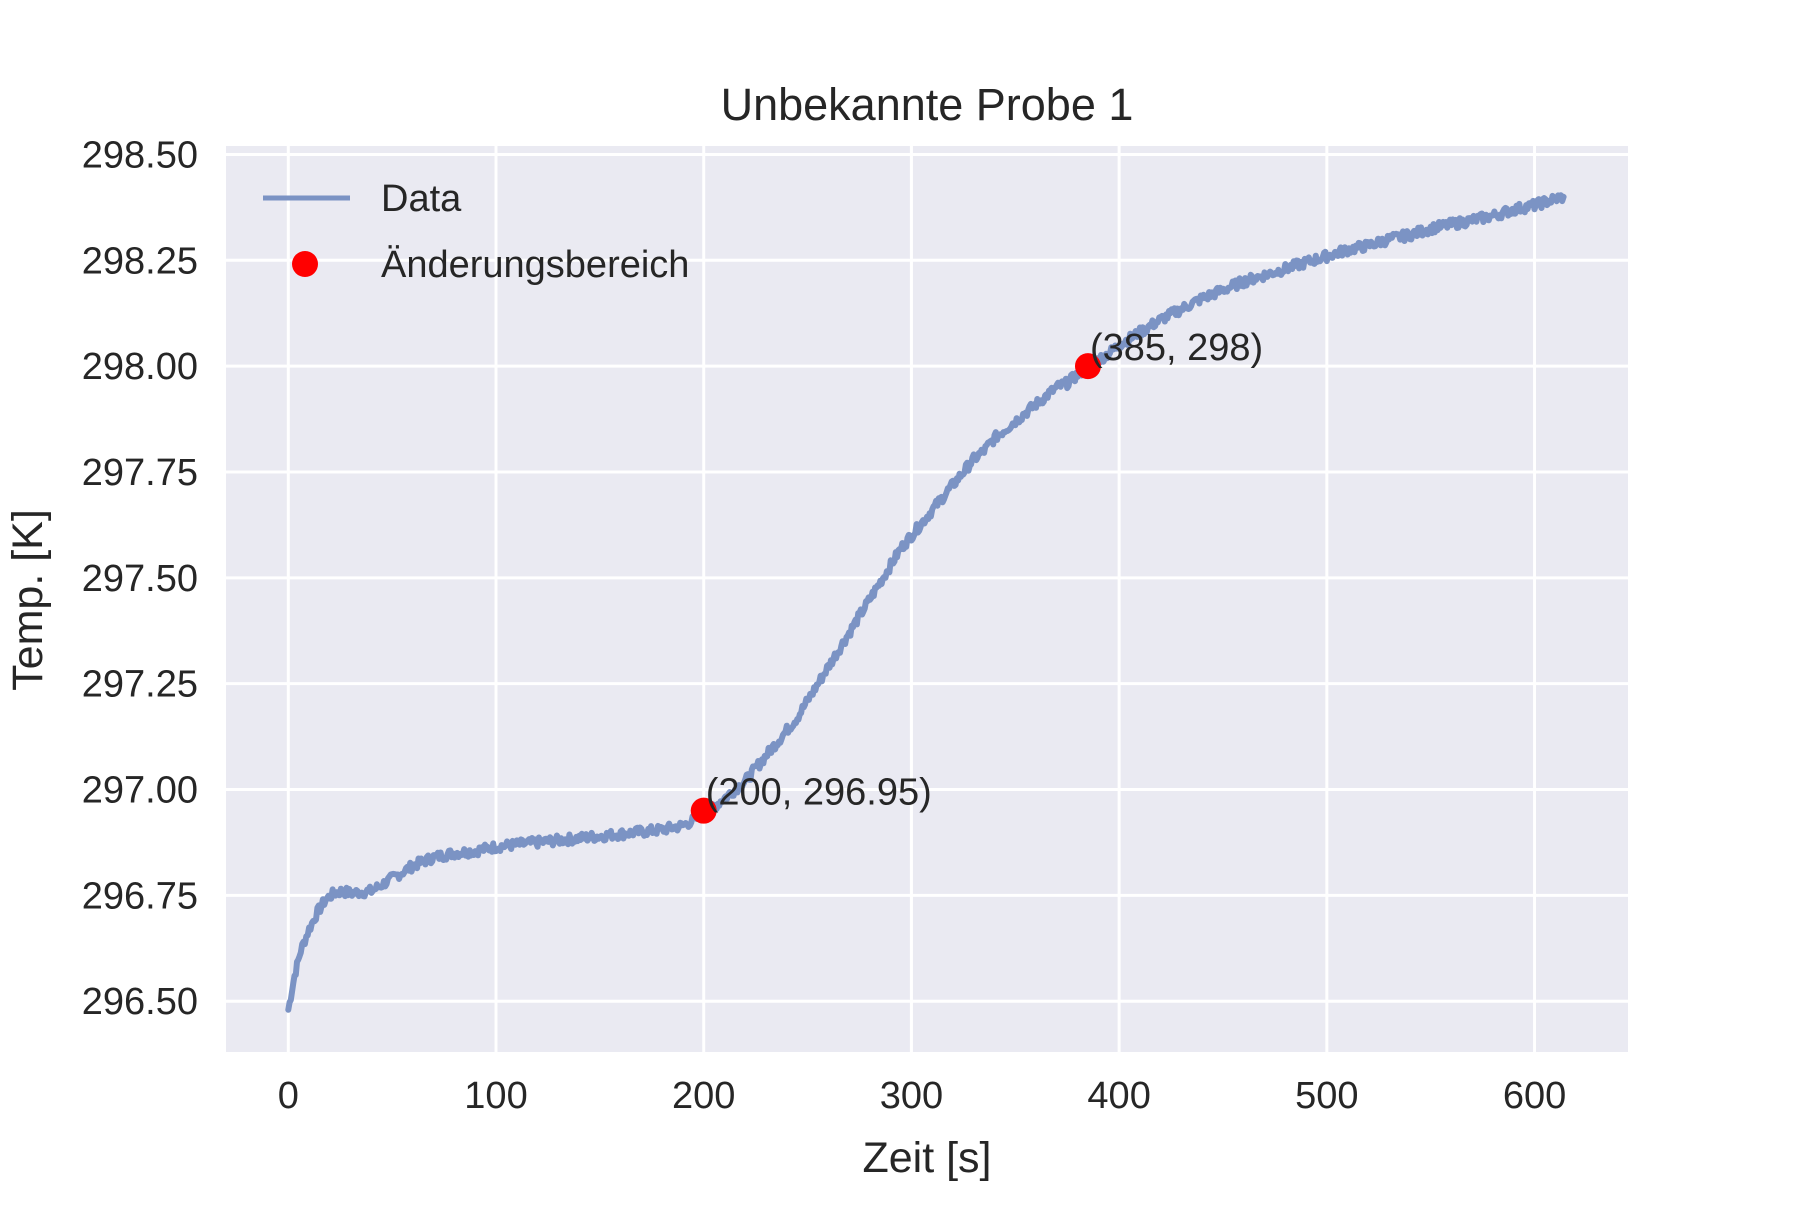 The height and width of the screenshot is (1205, 1800). What do you see at coordinates (140, 791) in the screenshot?
I see `y-tick-label: 297.00` at bounding box center [140, 791].